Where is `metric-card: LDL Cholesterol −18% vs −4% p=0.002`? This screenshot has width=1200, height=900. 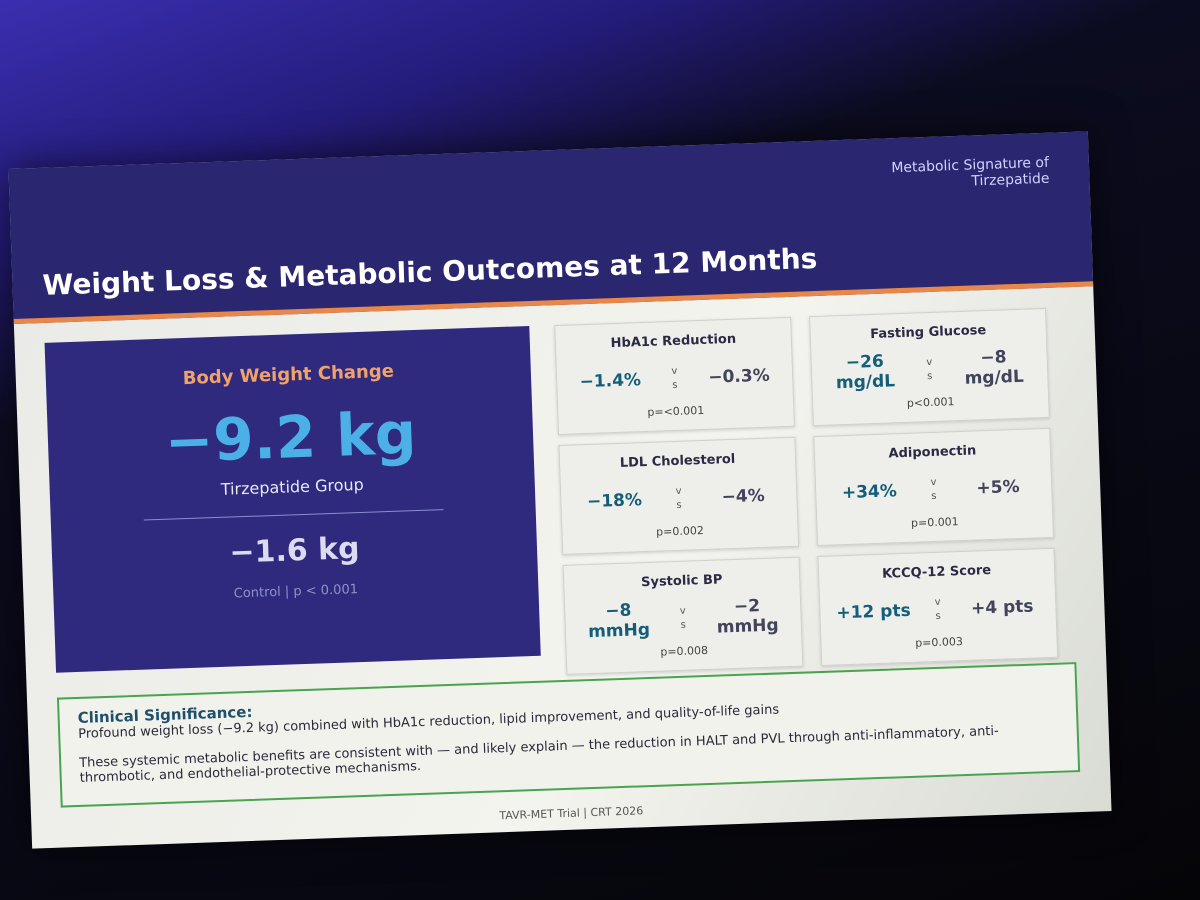
metric-card: LDL Cholesterol −18% vs −4% p=0.002 is located at coordinates (679, 495).